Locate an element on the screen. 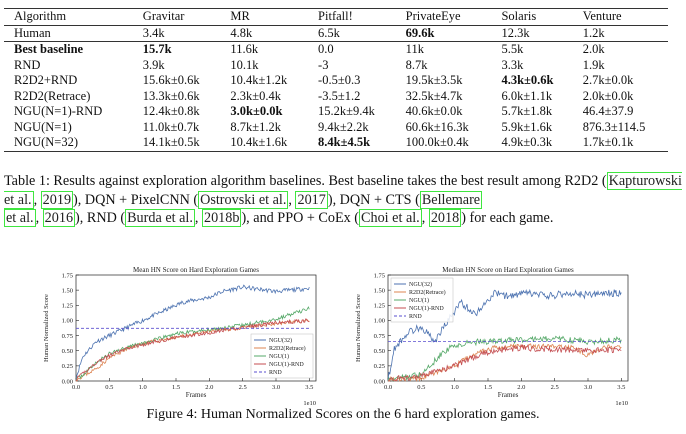  citation-link: Bellemare is located at coordinates (451, 199).